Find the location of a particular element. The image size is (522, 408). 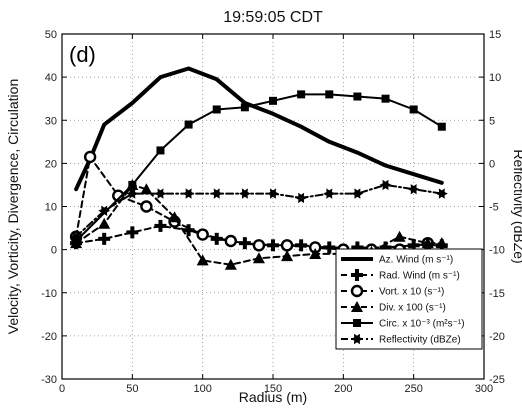

y-right-tick-label: 15 is located at coordinates (495, 35).